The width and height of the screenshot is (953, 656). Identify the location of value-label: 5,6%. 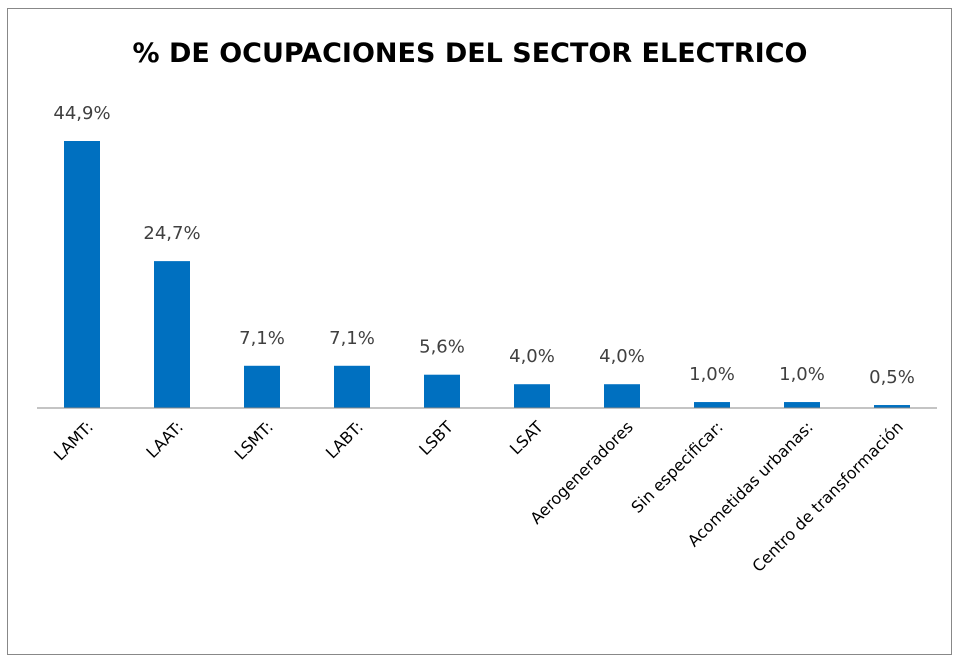
(442, 347).